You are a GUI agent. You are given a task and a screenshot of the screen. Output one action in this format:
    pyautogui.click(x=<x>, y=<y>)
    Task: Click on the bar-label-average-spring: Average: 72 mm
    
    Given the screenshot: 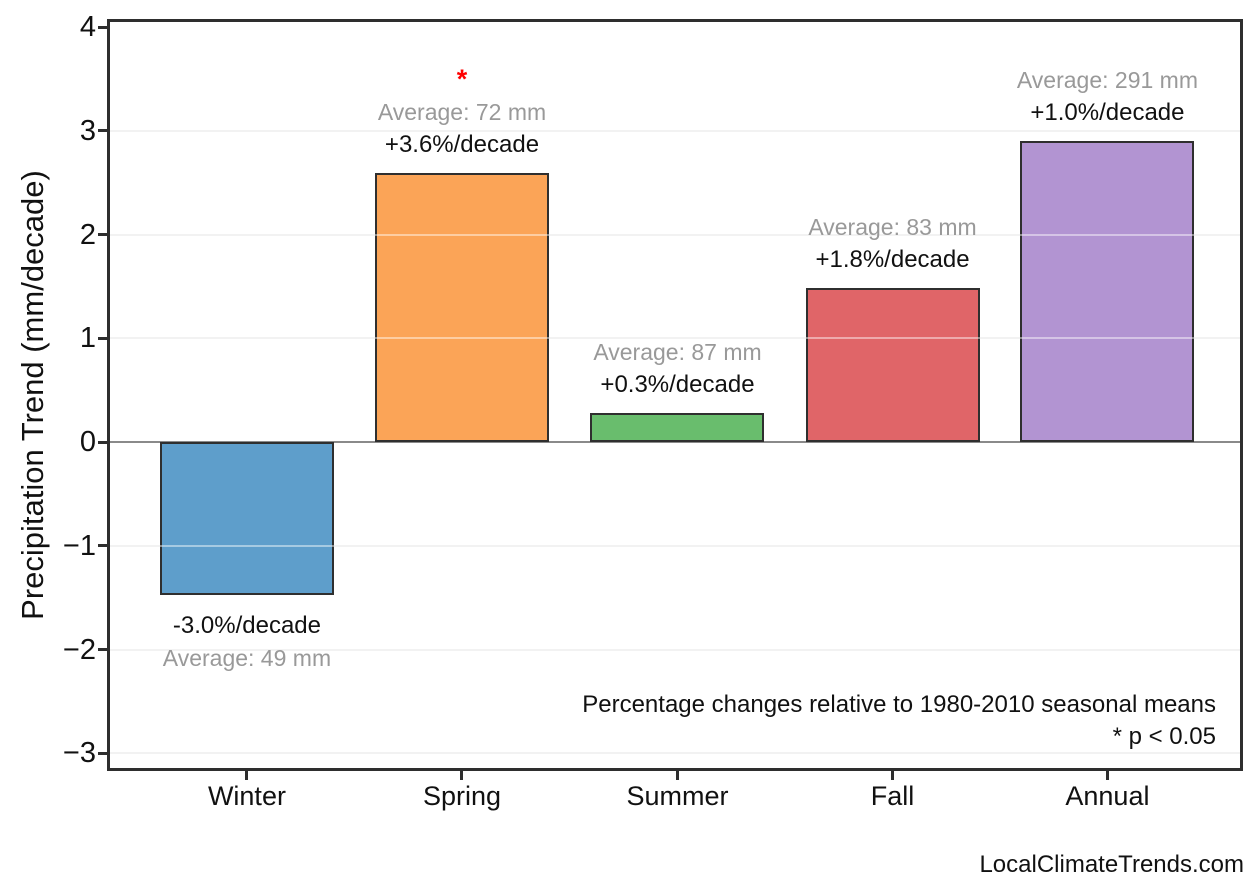 What is the action you would take?
    pyautogui.click(x=462, y=112)
    